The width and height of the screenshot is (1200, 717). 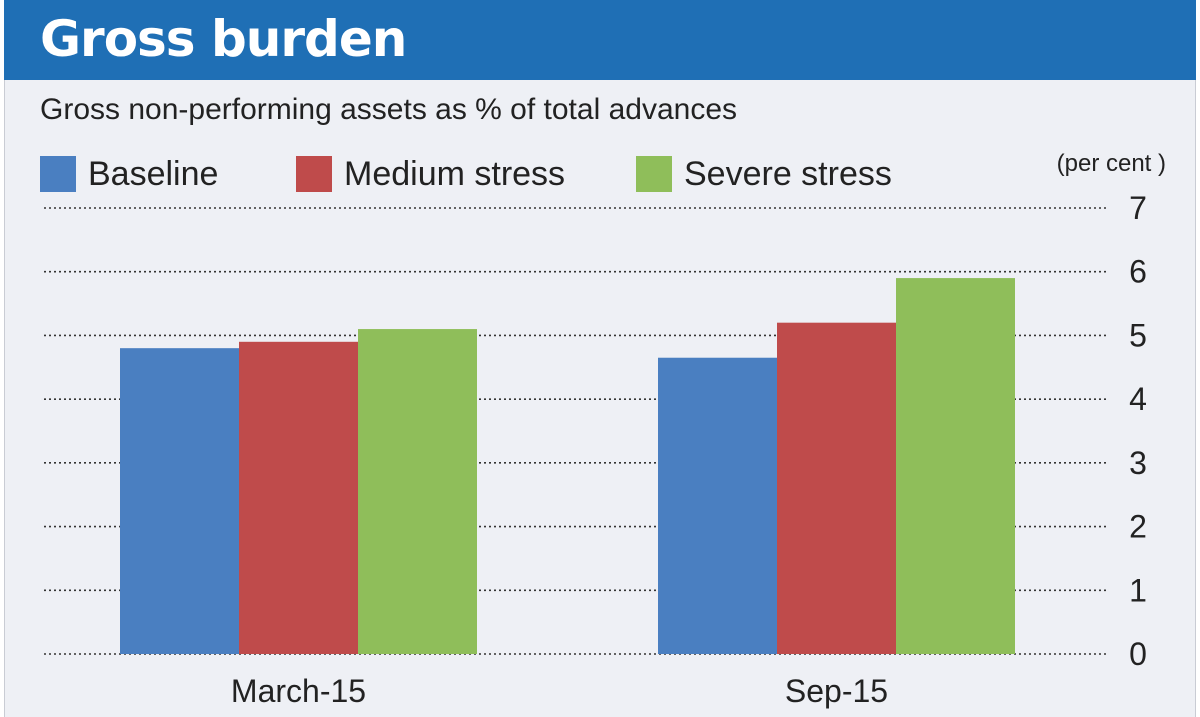 I want to click on chart-title: Gross burden, so click(x=223, y=39).